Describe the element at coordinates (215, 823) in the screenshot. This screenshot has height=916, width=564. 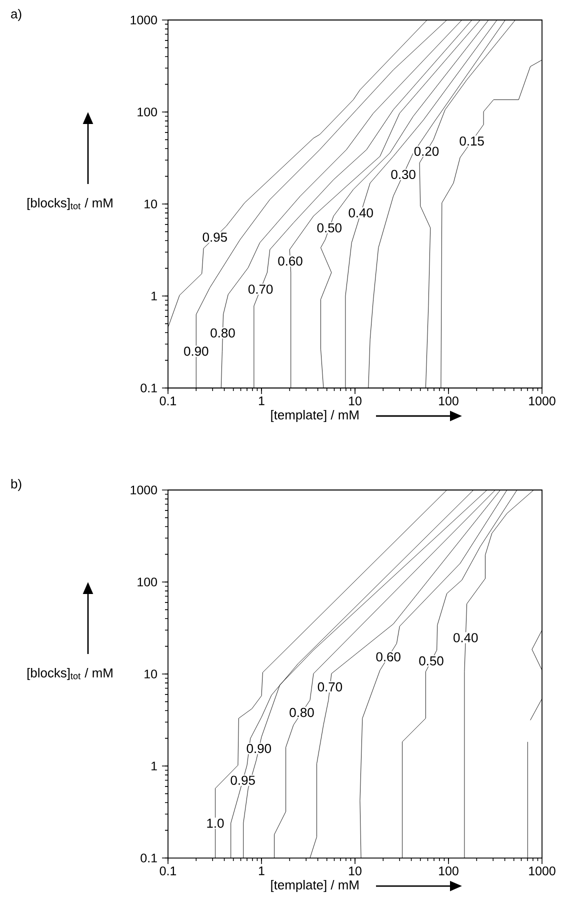
I see `series-label: 1.0` at that location.